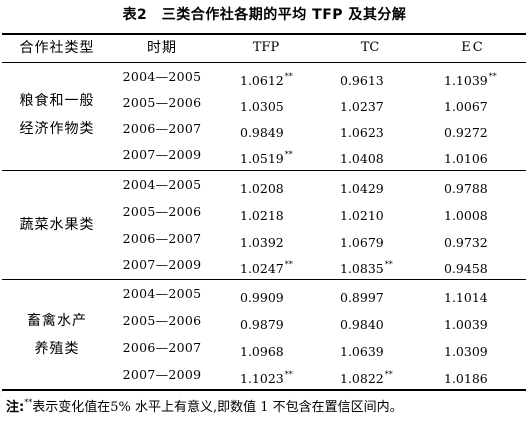 This screenshot has height=421, width=529. Describe the element at coordinates (466, 106) in the screenshot. I see `ec-cell: 1.0067` at that location.